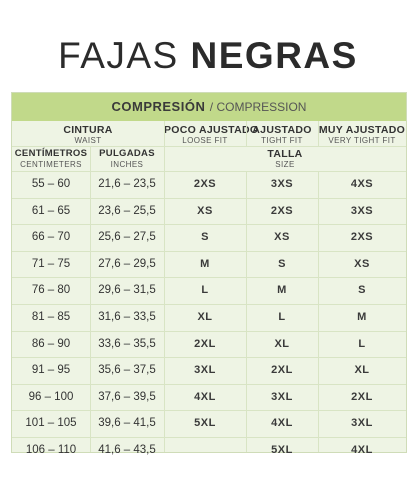 The height and width of the screenshot is (499, 416). Describe the element at coordinates (51, 423) in the screenshot. I see `waist-cm-cell: 101 – 105` at that location.